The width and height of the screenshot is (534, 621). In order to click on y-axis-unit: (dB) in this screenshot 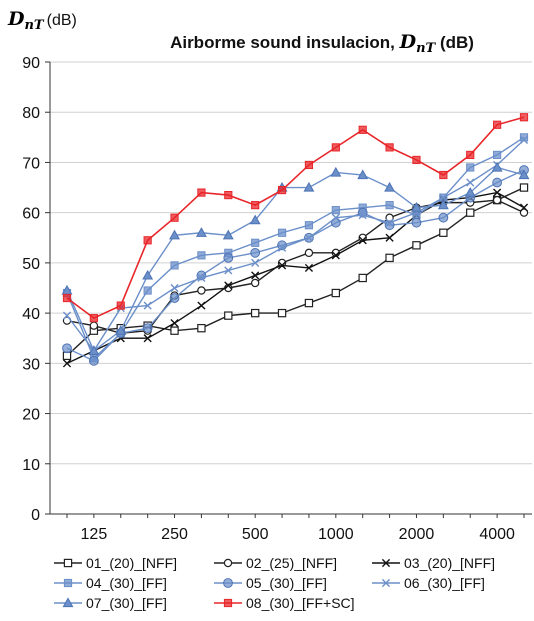, I will do `click(62, 20)`.